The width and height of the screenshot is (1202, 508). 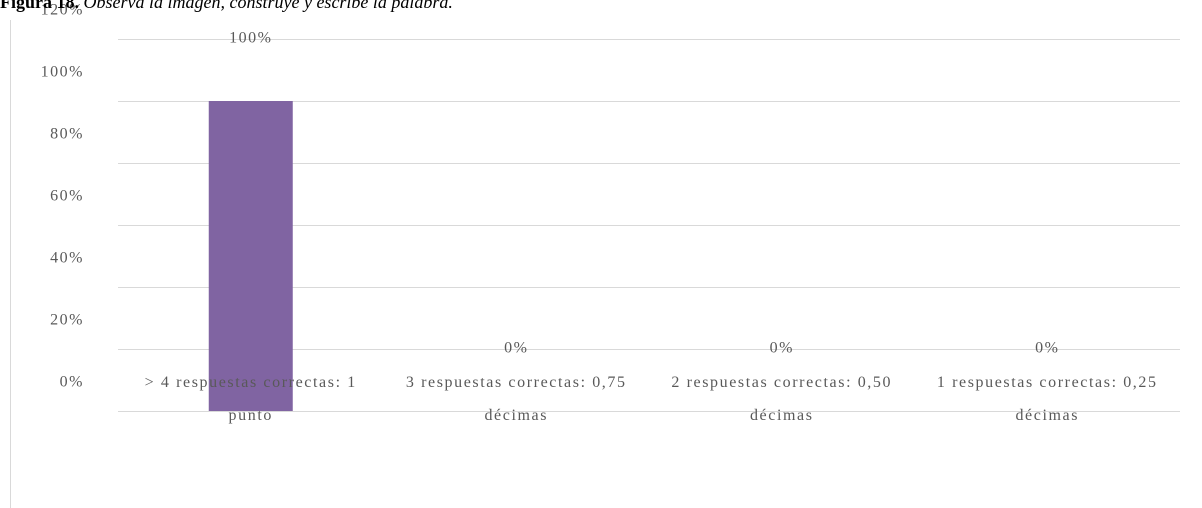 I want to click on x-tick-label: 2 respuestas correctas: 0,50 décimas, so click(x=782, y=399).